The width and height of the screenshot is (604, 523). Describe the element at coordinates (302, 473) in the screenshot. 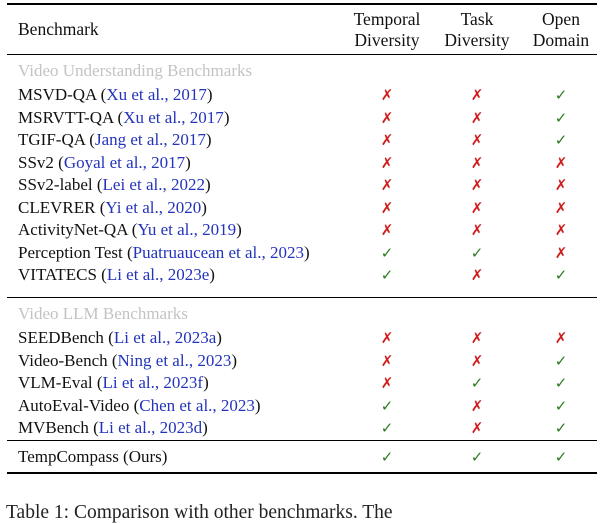

I see `table-bottom-rule` at that location.